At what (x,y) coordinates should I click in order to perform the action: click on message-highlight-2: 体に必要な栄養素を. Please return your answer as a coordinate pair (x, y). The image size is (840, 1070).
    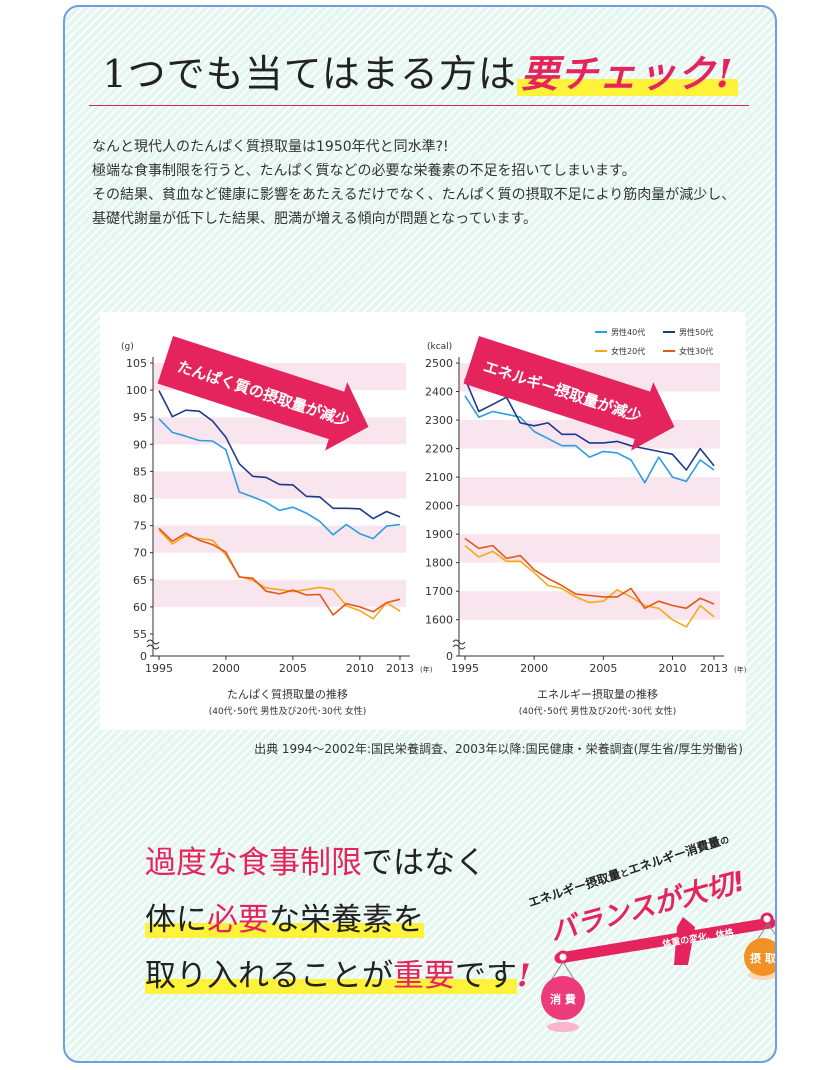
    Looking at the image, I should click on (284, 920).